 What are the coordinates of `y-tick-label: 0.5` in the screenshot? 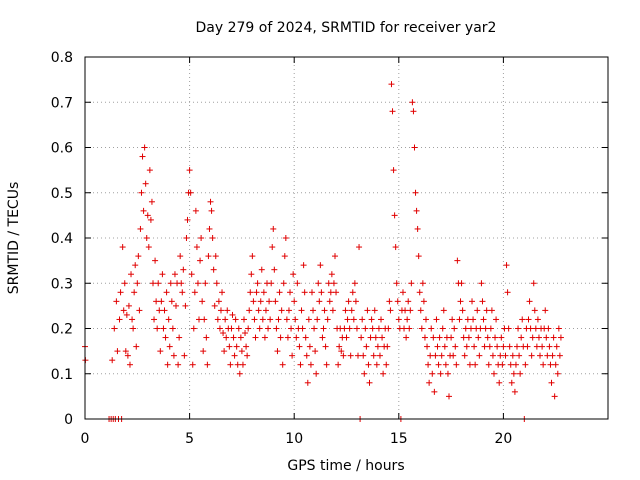 It's located at (62, 194).